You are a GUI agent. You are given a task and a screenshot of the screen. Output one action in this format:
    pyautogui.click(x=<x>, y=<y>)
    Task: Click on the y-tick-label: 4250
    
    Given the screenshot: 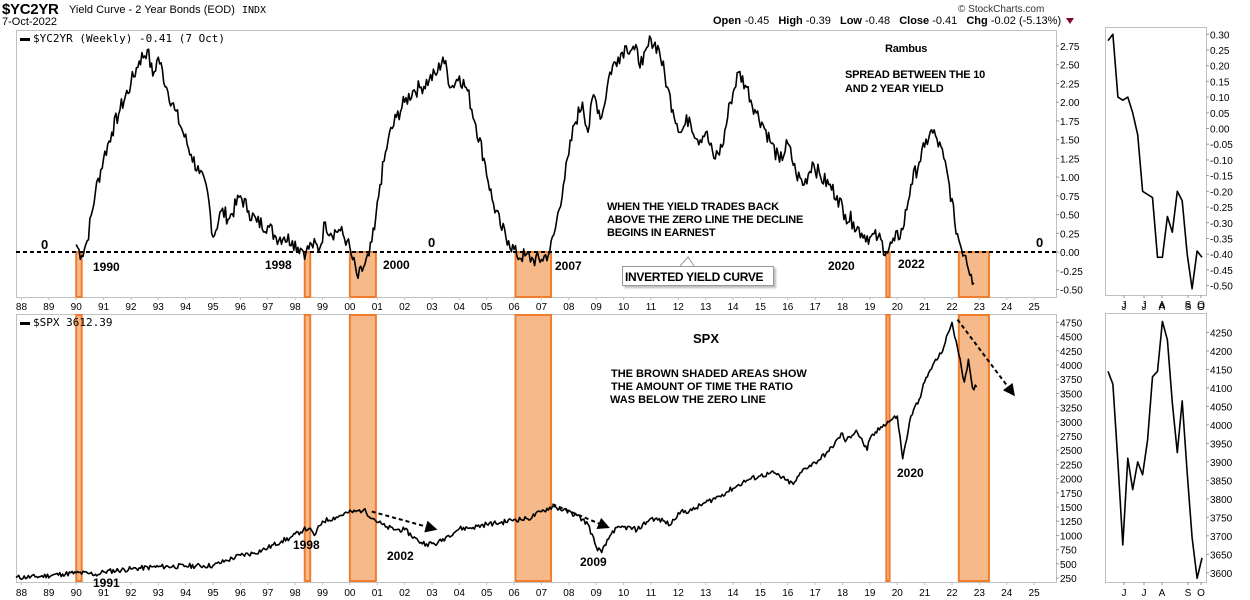 What is the action you would take?
    pyautogui.click(x=1221, y=333)
    